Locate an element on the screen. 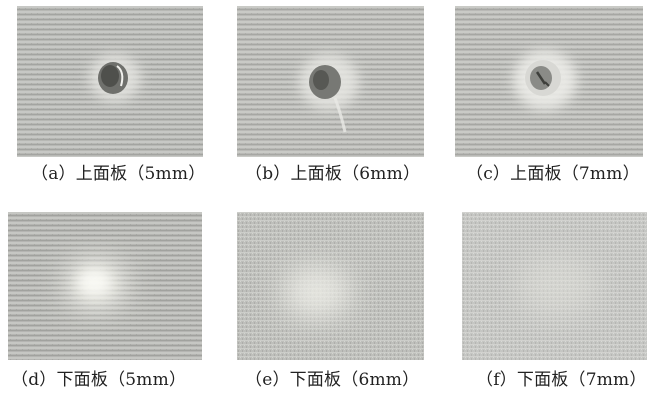  caption-c: （c）上面板（7mm） is located at coordinates (553, 174).